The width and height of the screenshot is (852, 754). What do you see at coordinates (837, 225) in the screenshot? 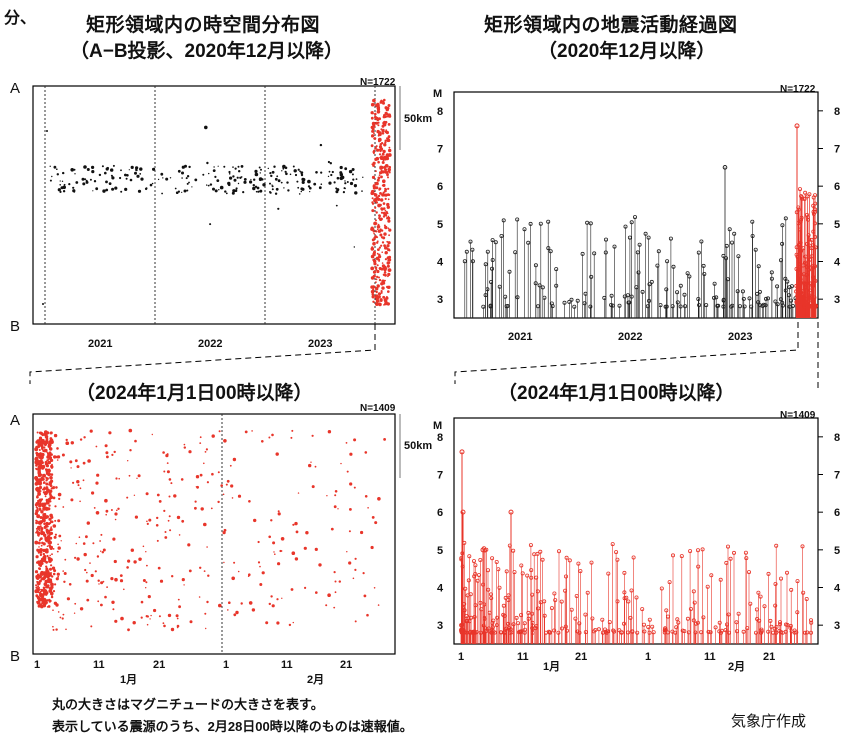
I see `tr-y-tick-right: 5` at bounding box center [837, 225].